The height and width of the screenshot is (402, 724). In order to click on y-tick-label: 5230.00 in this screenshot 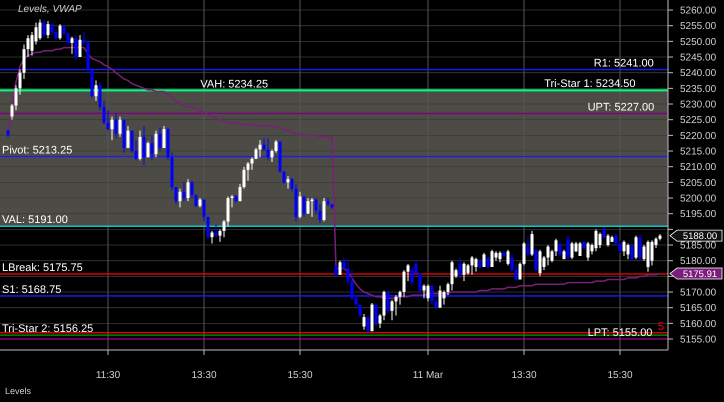, I will do `click(698, 105)`.